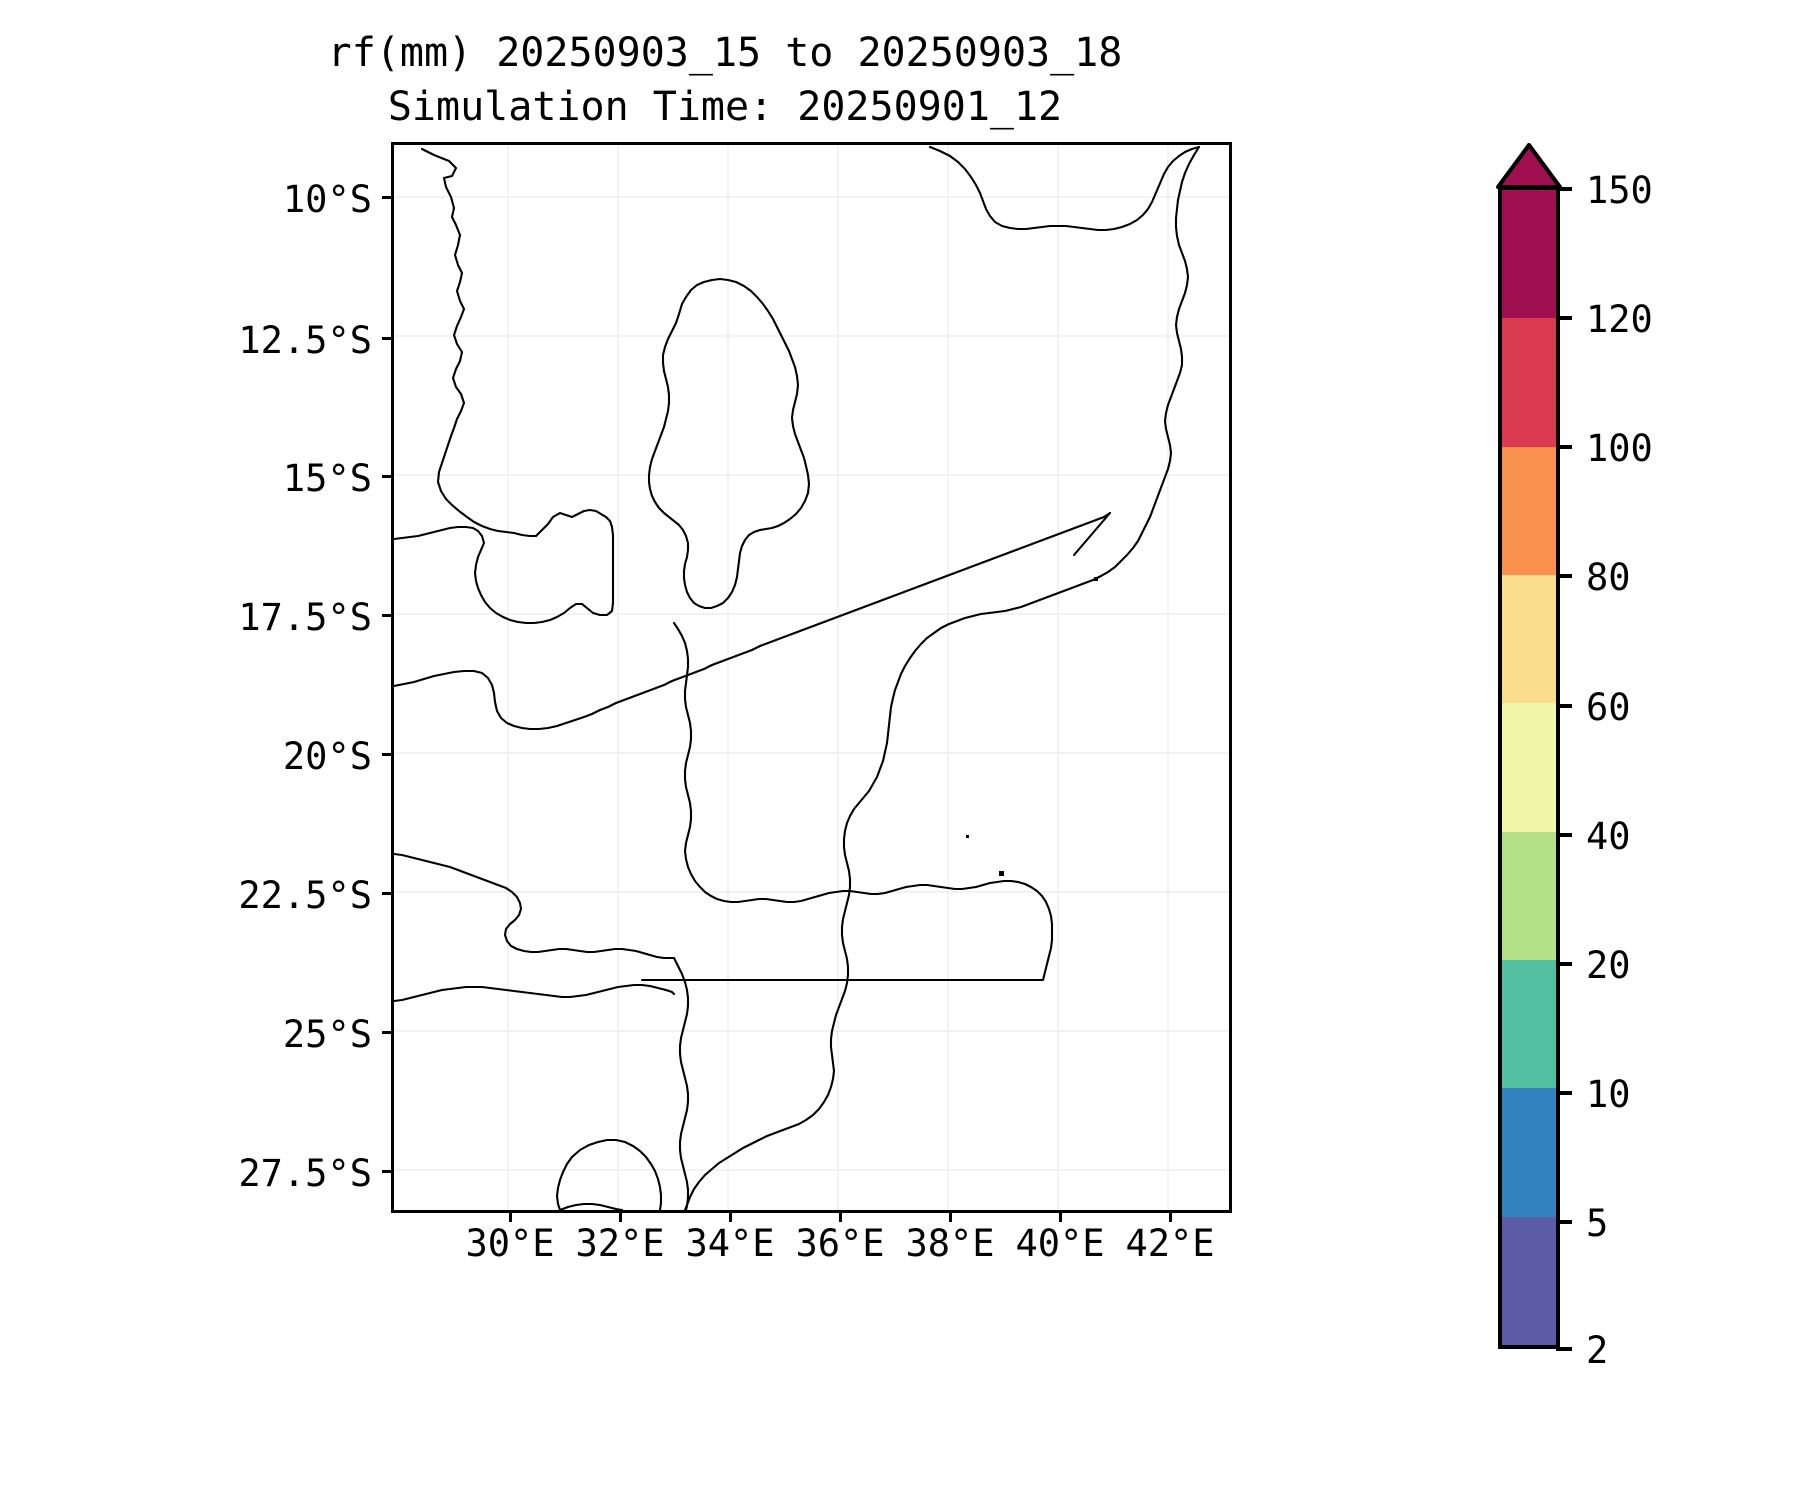 The image size is (1800, 1500). What do you see at coordinates (305, 1173) in the screenshot?
I see `ytick-label-7: 27.5°S` at bounding box center [305, 1173].